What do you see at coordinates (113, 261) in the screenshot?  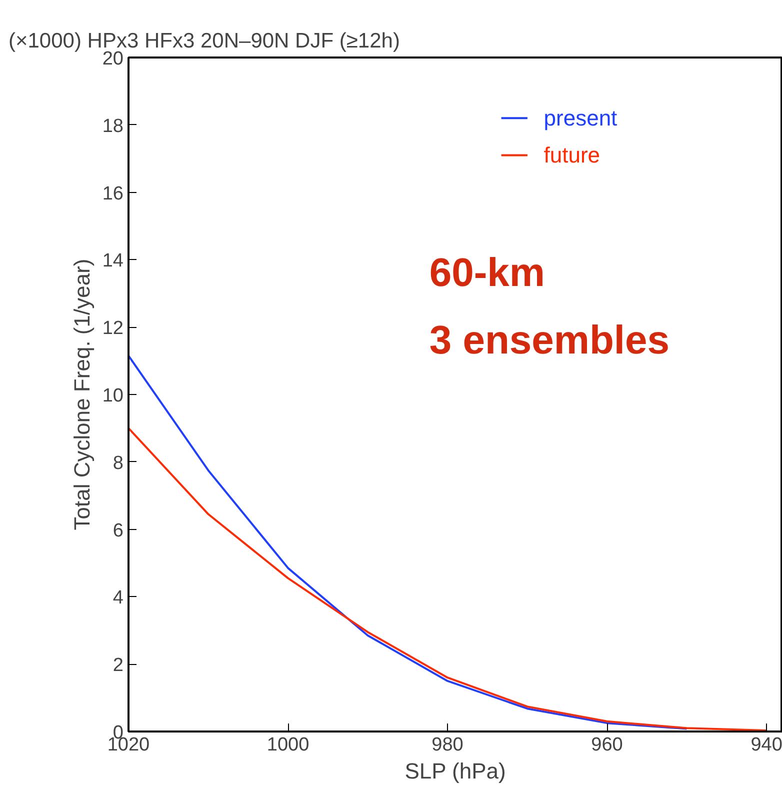 I see `y-tick-label: 14` at bounding box center [113, 261].